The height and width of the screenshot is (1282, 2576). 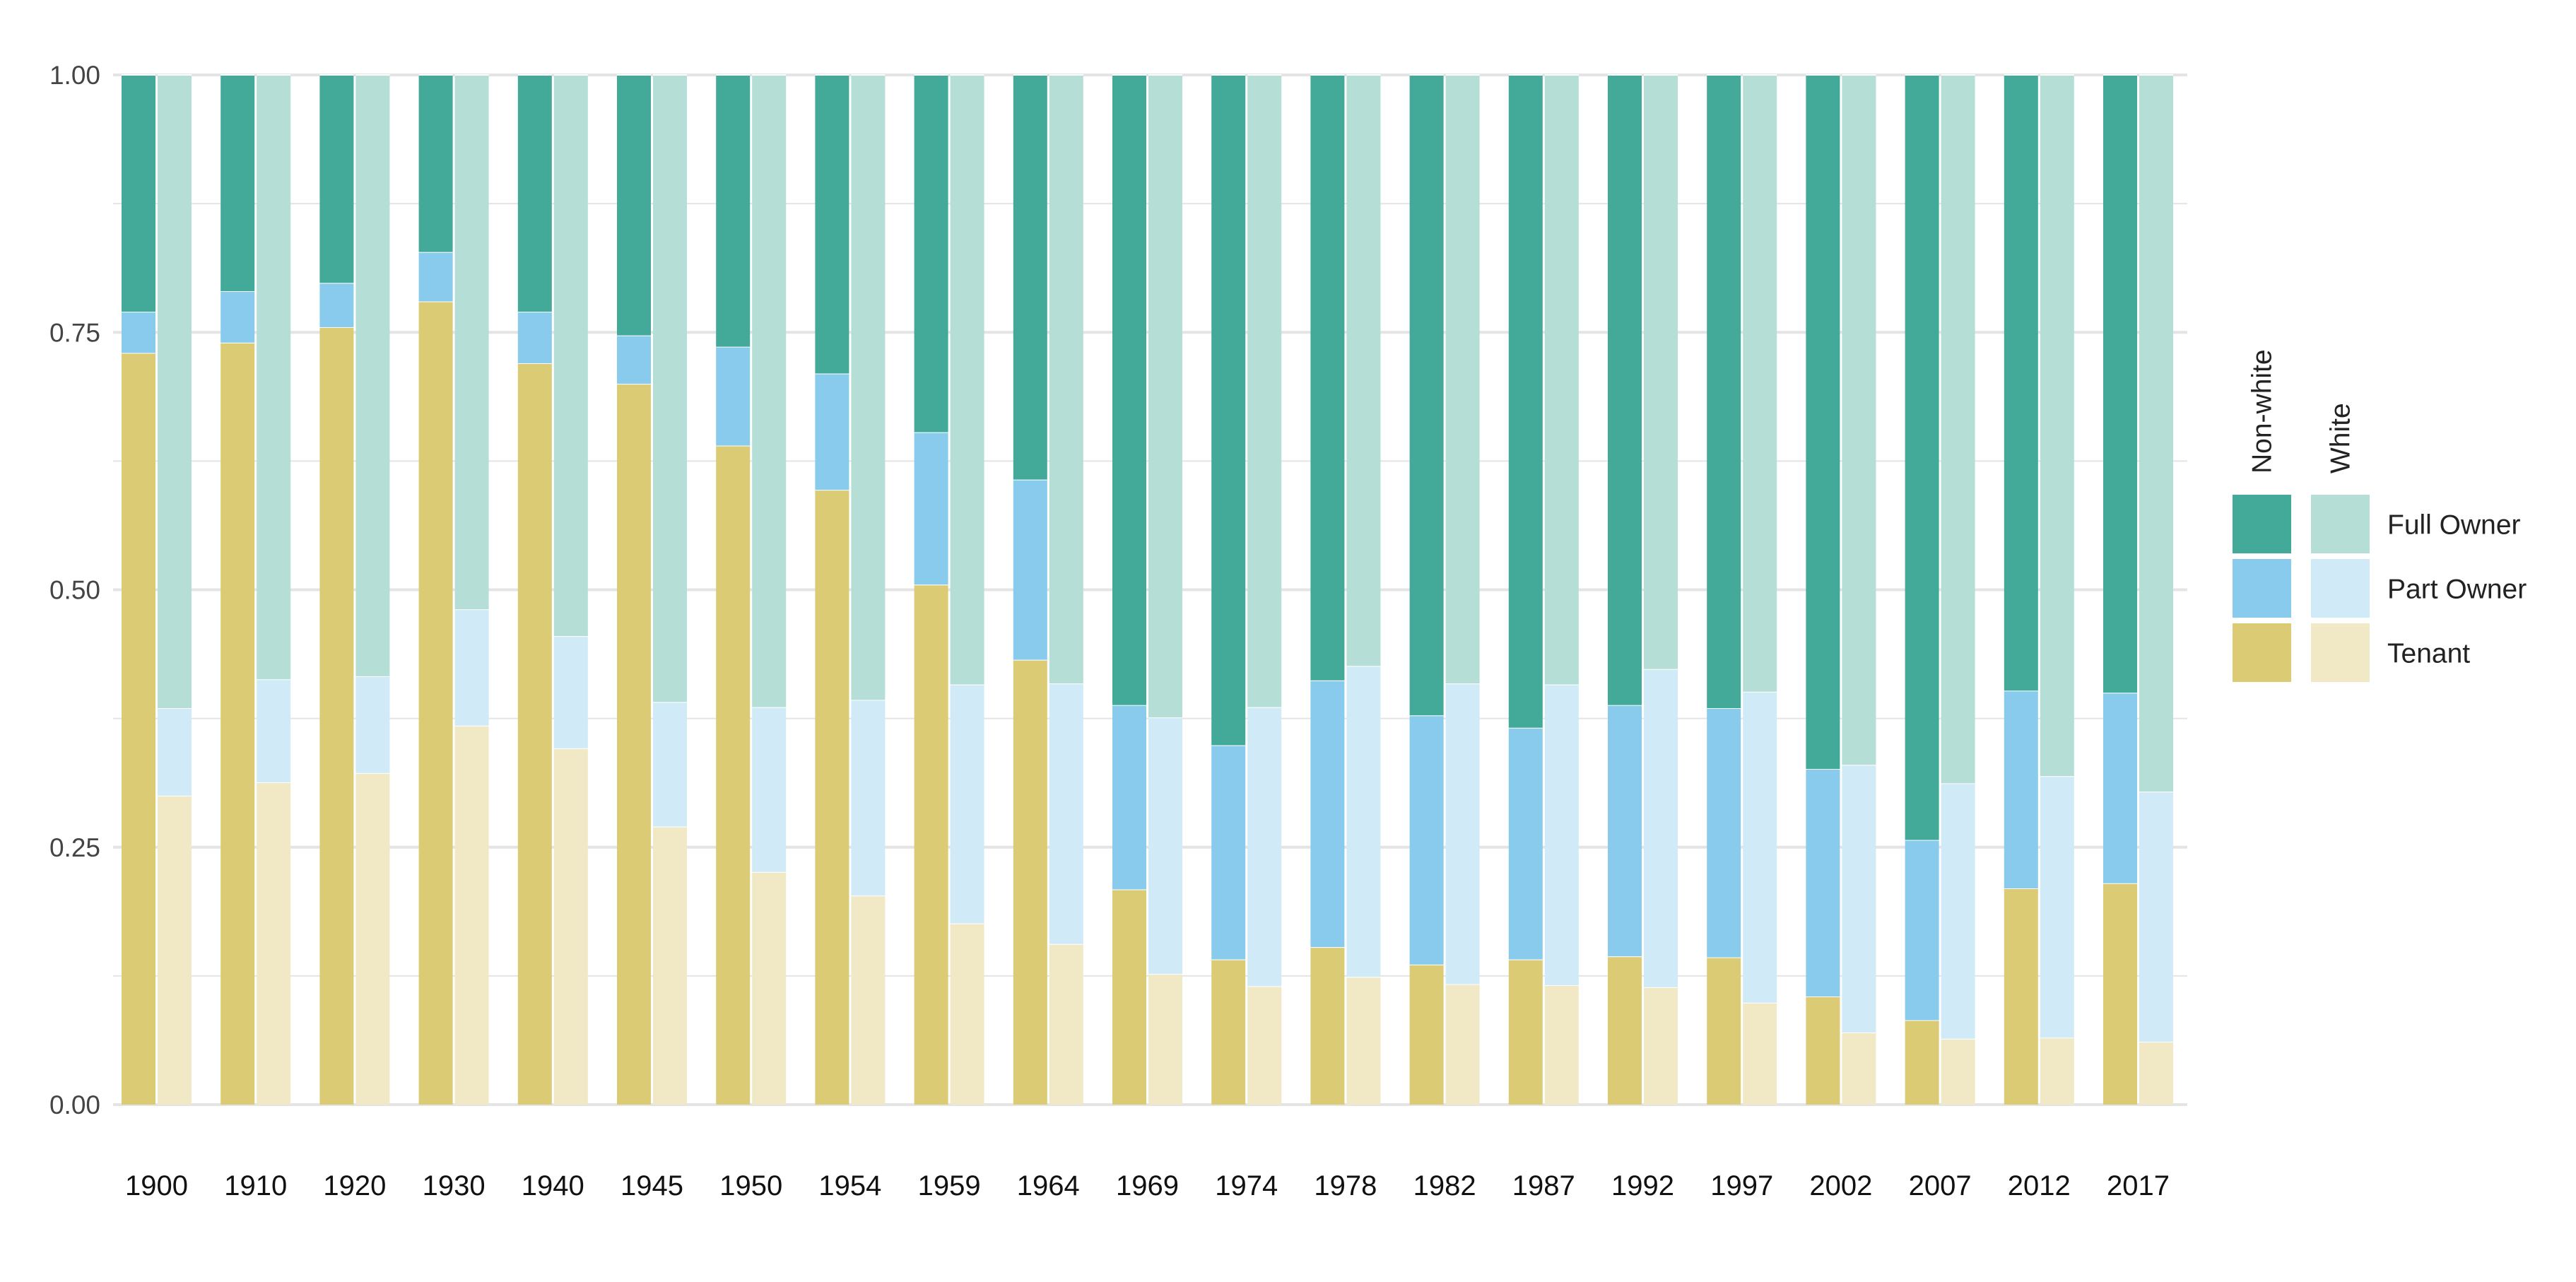 I want to click on x-tick-label: 1945, so click(x=652, y=1185).